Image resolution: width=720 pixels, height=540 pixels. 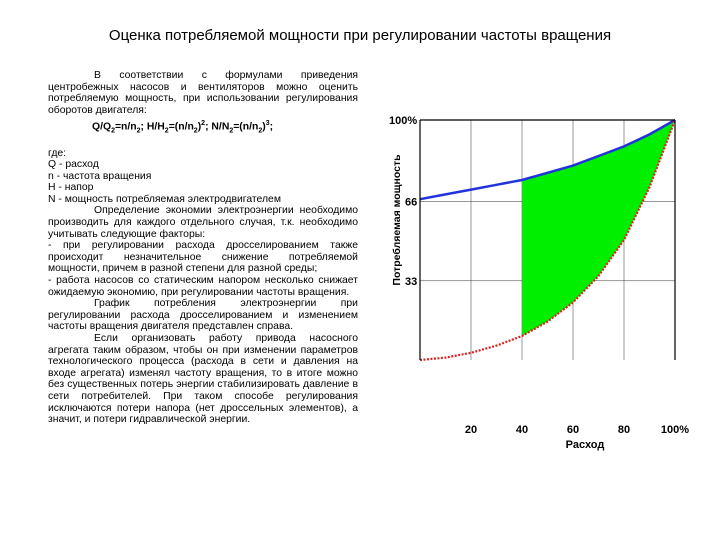 What do you see at coordinates (471, 430) in the screenshot?
I see `x-tick-label: 20` at bounding box center [471, 430].